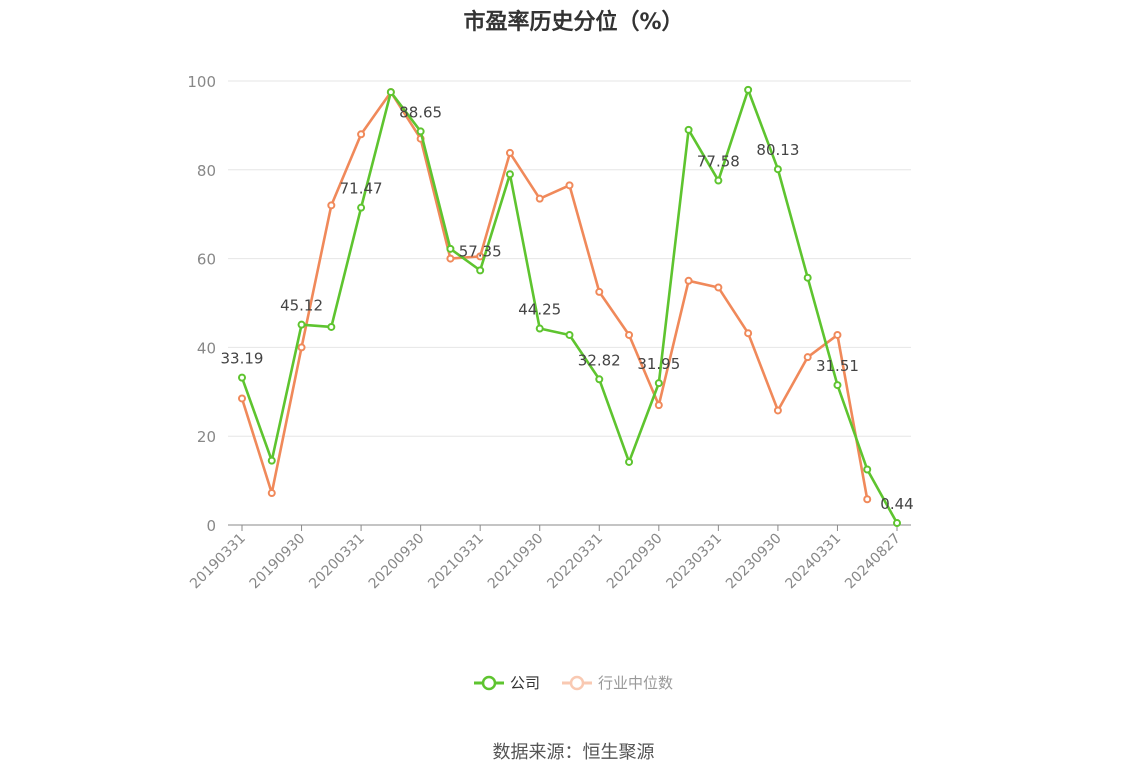 The image size is (1147, 776). I want to click on chart-legend: 公司 行业中位数, so click(573, 682).